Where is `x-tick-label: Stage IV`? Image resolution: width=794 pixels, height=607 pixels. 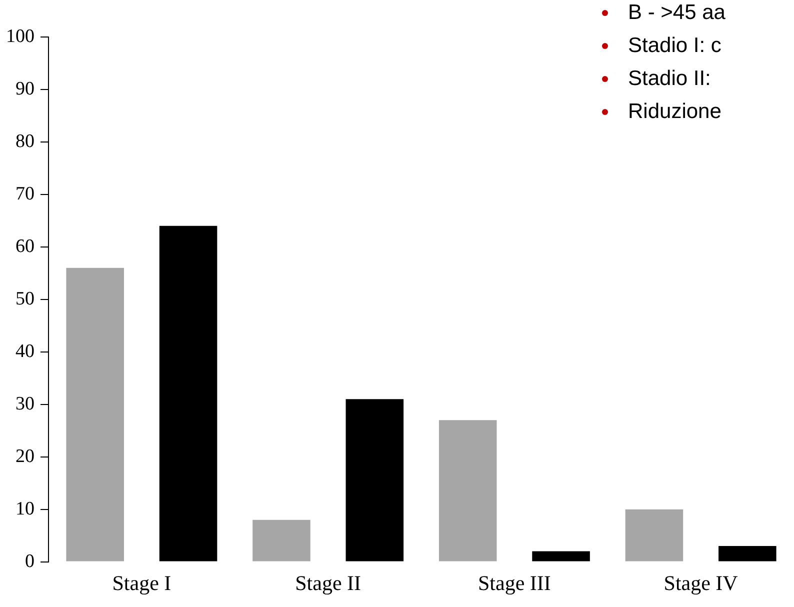 x-tick-label: Stage IV is located at coordinates (701, 582).